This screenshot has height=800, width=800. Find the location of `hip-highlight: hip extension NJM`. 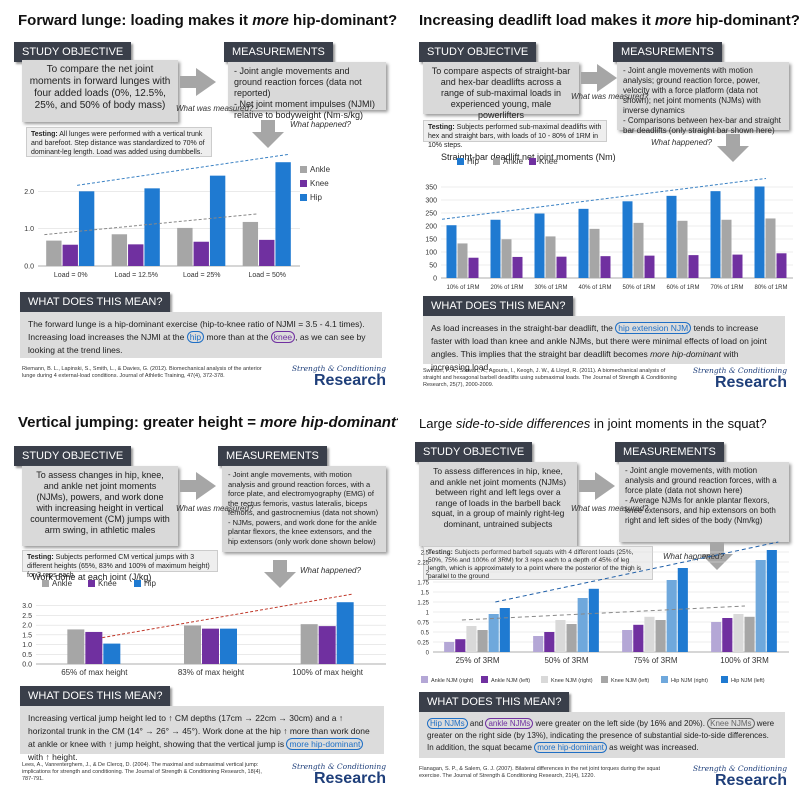

hip-highlight: hip extension NJM is located at coordinates (653, 328).